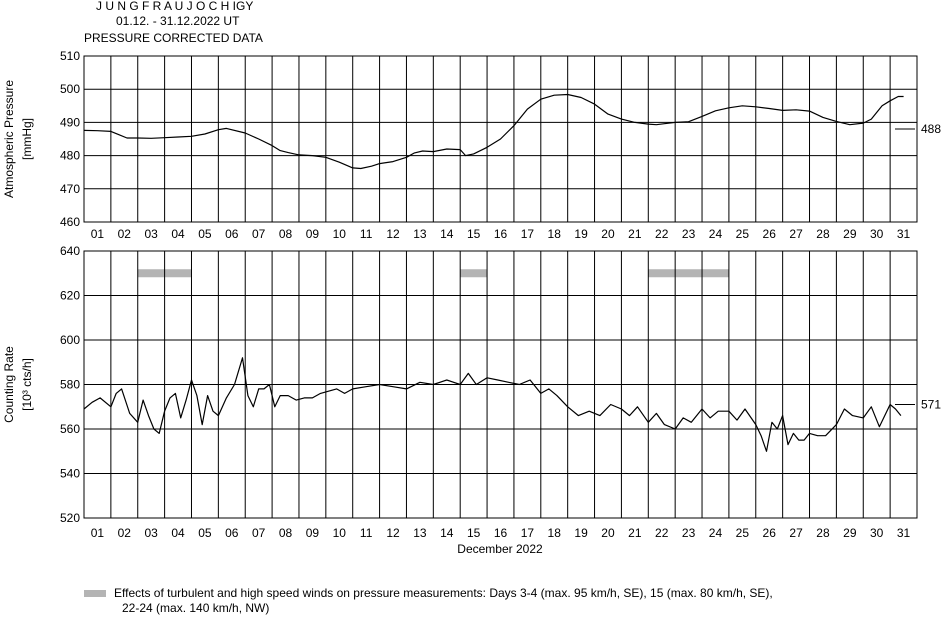 The image size is (945, 617). Describe the element at coordinates (9, 139) in the screenshot. I see `pressure-y-axis-label: Atmospheric Pressure` at that location.